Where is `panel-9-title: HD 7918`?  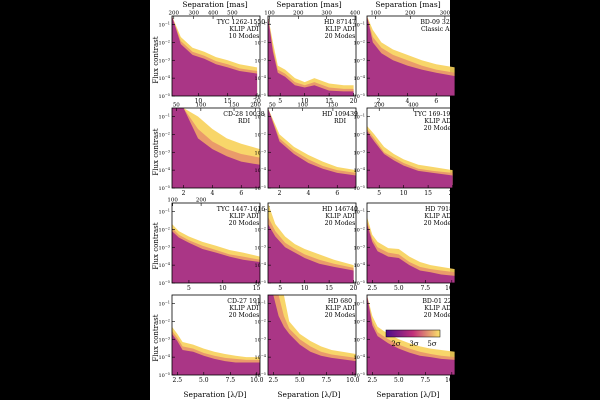
panel-9-title: HD 7918 is located at coordinates (439, 209).